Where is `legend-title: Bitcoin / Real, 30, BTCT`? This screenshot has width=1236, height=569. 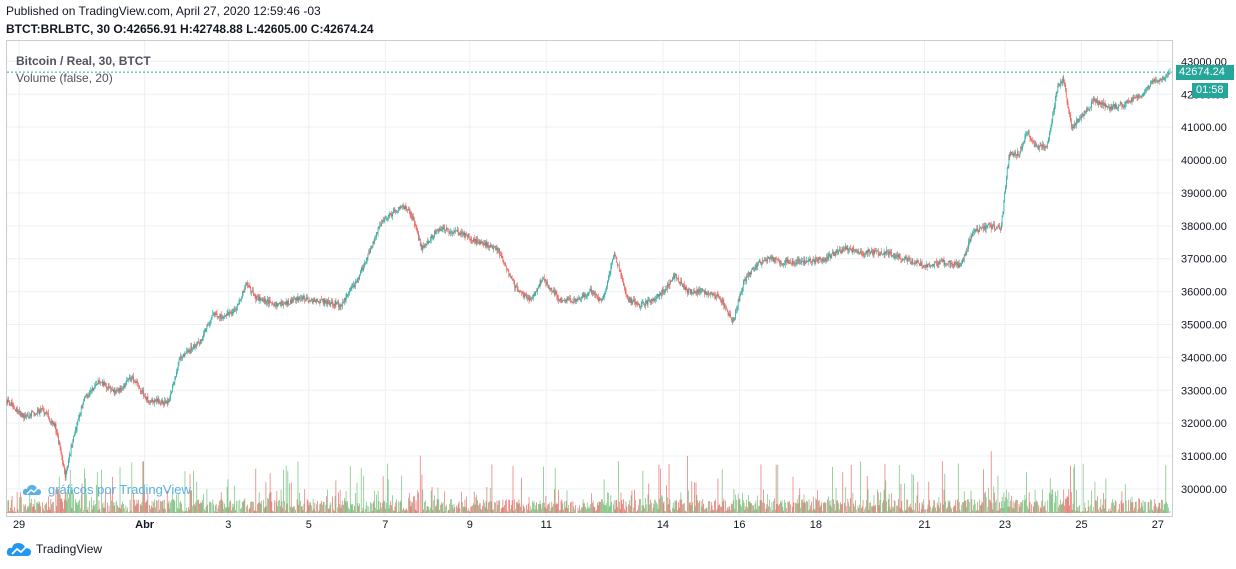 legend-title: Bitcoin / Real, 30, BTCT is located at coordinates (83, 61).